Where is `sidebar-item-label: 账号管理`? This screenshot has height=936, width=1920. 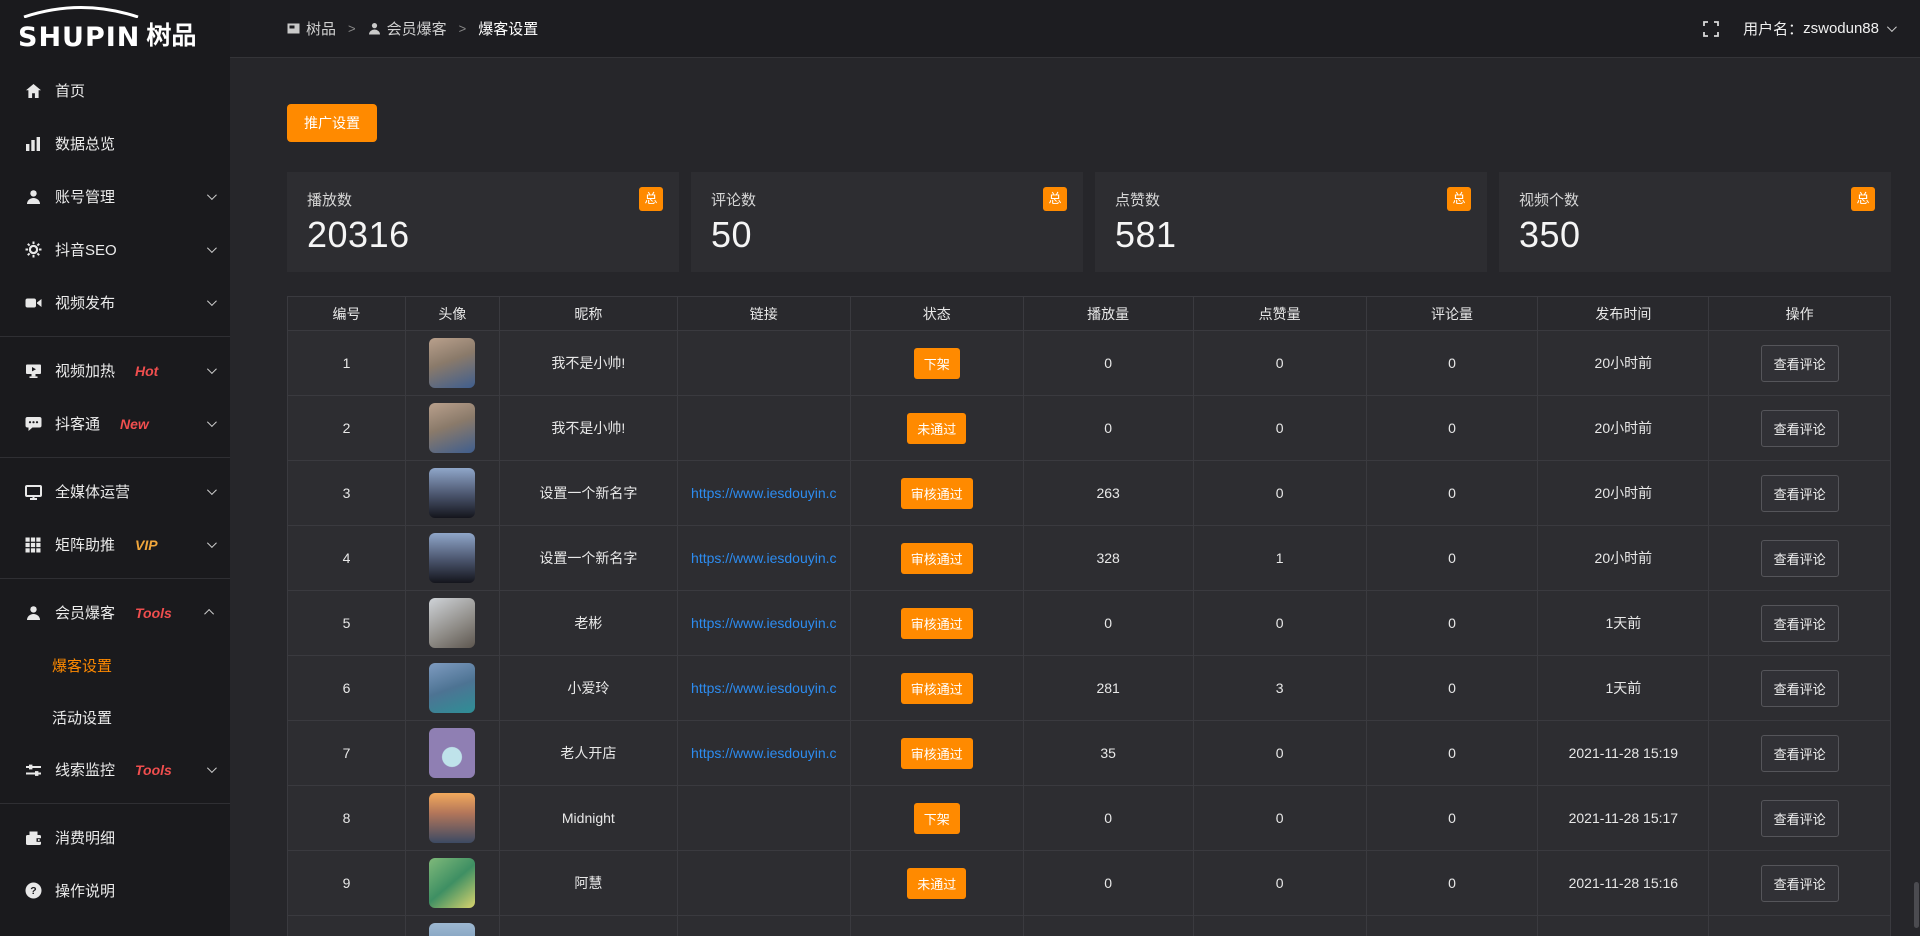 sidebar-item-label: 账号管理 is located at coordinates (85, 197).